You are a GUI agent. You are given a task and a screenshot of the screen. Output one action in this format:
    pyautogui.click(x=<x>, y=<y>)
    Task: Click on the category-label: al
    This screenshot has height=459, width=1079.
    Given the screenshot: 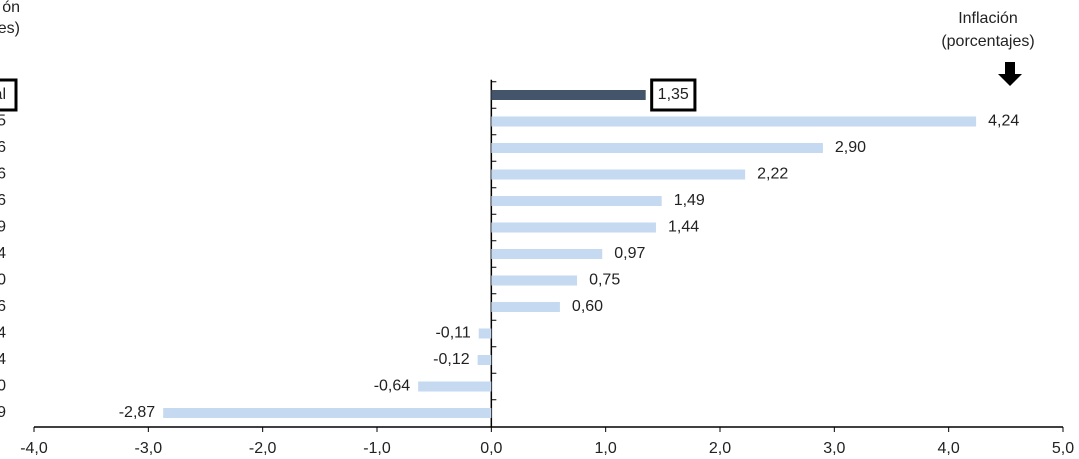 What is the action you would take?
    pyautogui.click(x=3, y=94)
    